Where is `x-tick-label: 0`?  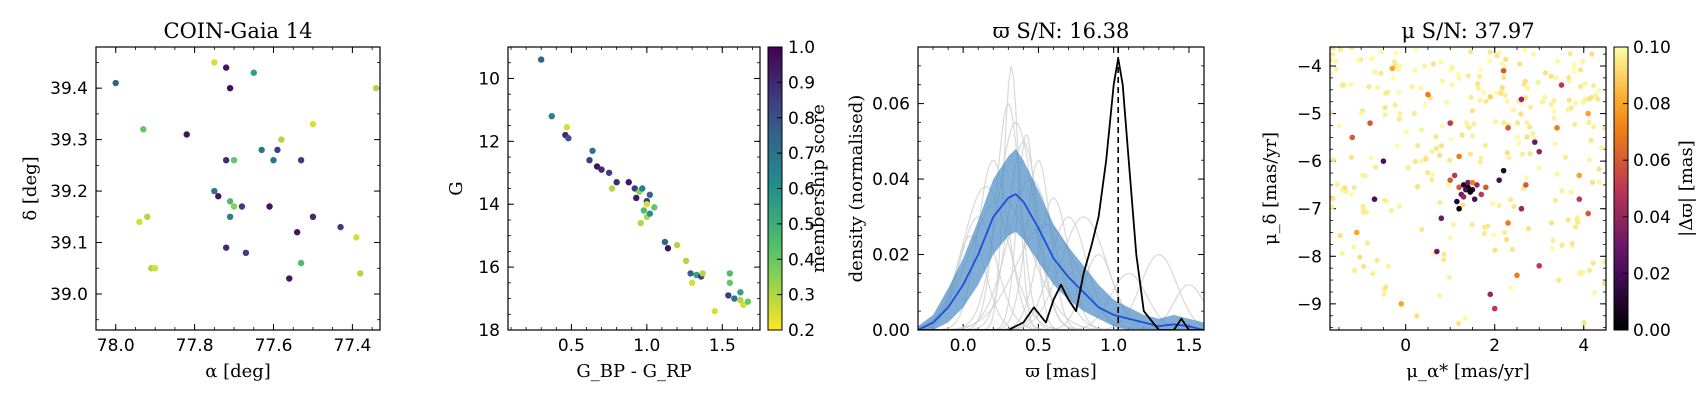
x-tick-label: 0 is located at coordinates (1405, 346).